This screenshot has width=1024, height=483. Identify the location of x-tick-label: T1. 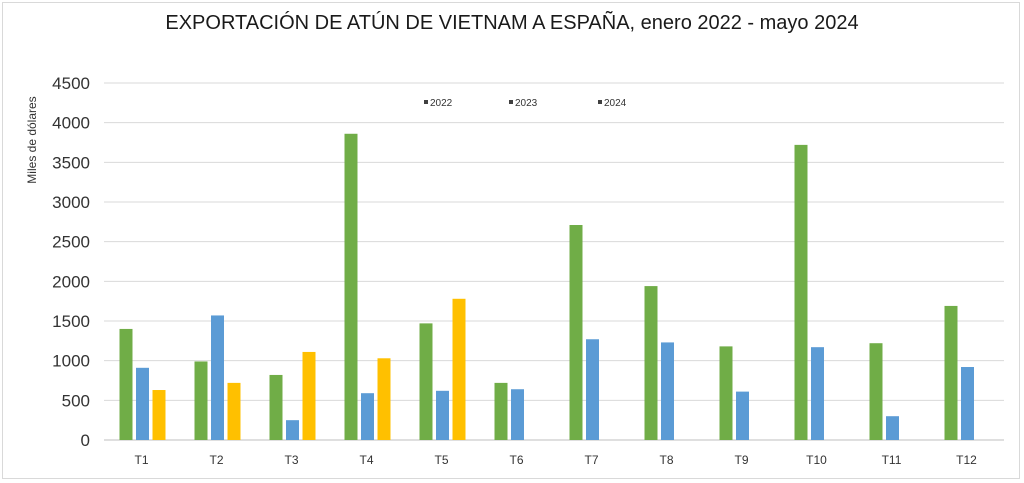
(141, 460).